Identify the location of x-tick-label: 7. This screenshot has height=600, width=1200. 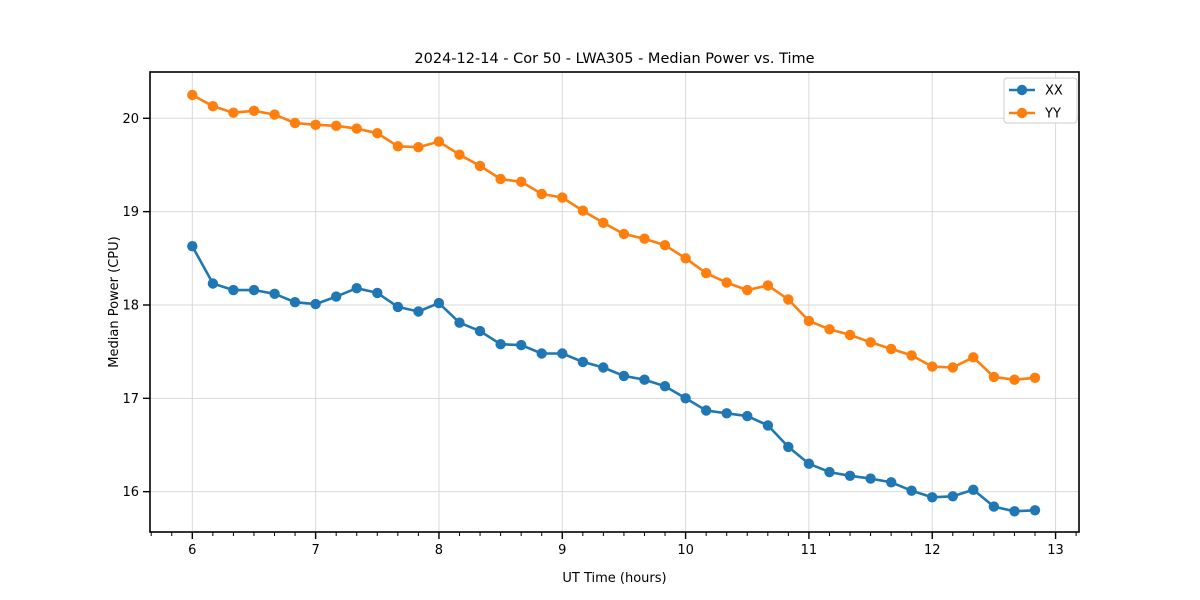
(315, 550).